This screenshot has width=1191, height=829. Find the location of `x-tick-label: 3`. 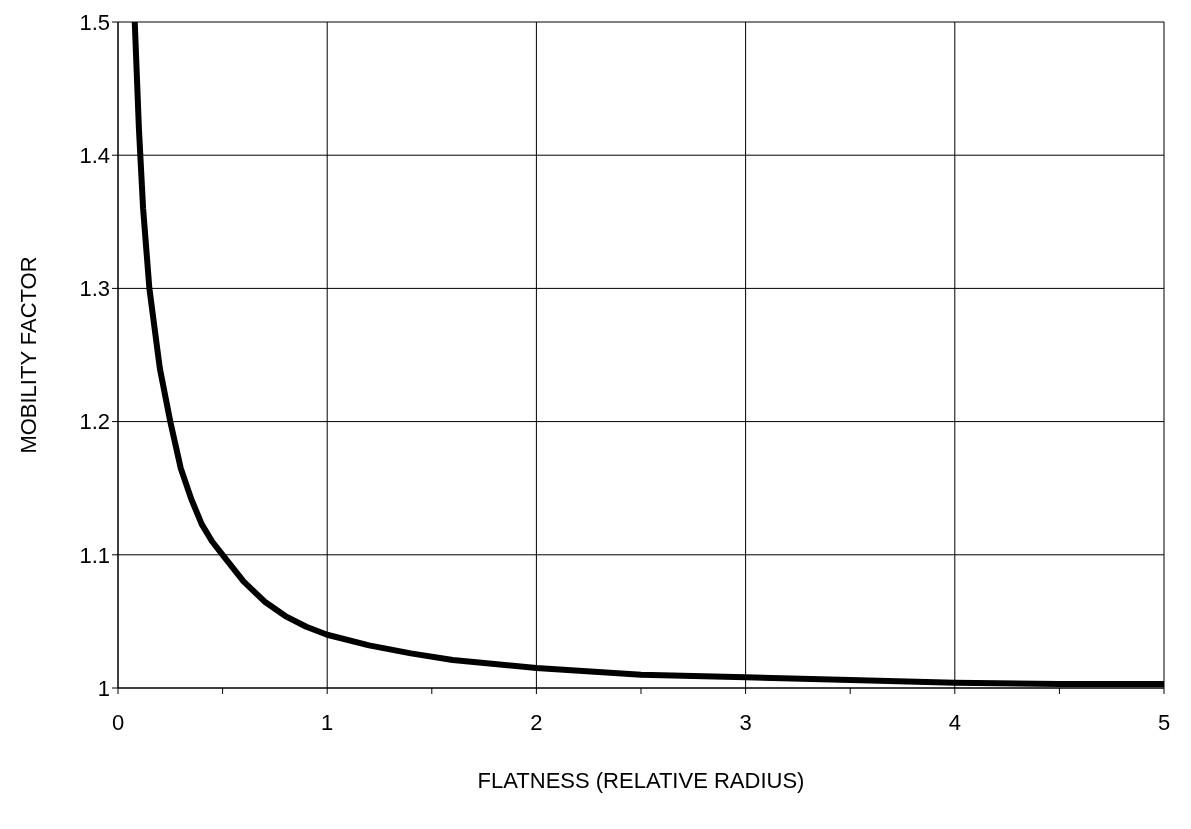

x-tick-label: 3 is located at coordinates (745, 722).